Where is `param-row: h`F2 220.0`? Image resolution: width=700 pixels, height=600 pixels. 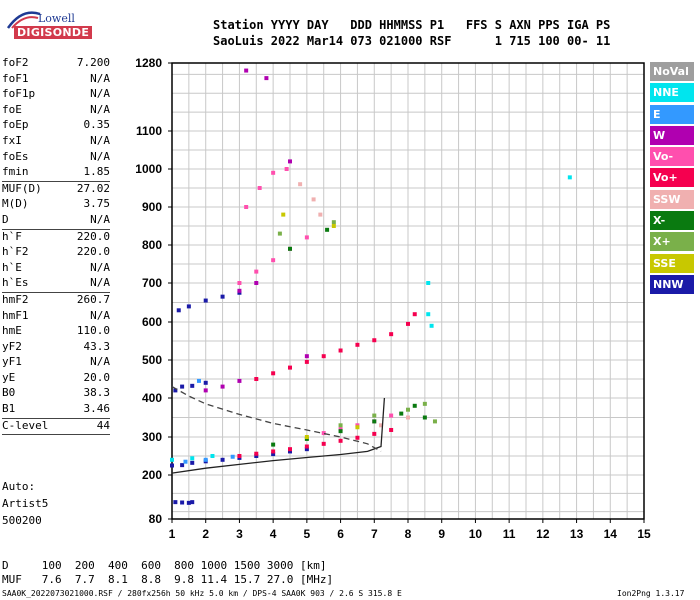
param-row: h`F2 220.0 is located at coordinates (56, 253).